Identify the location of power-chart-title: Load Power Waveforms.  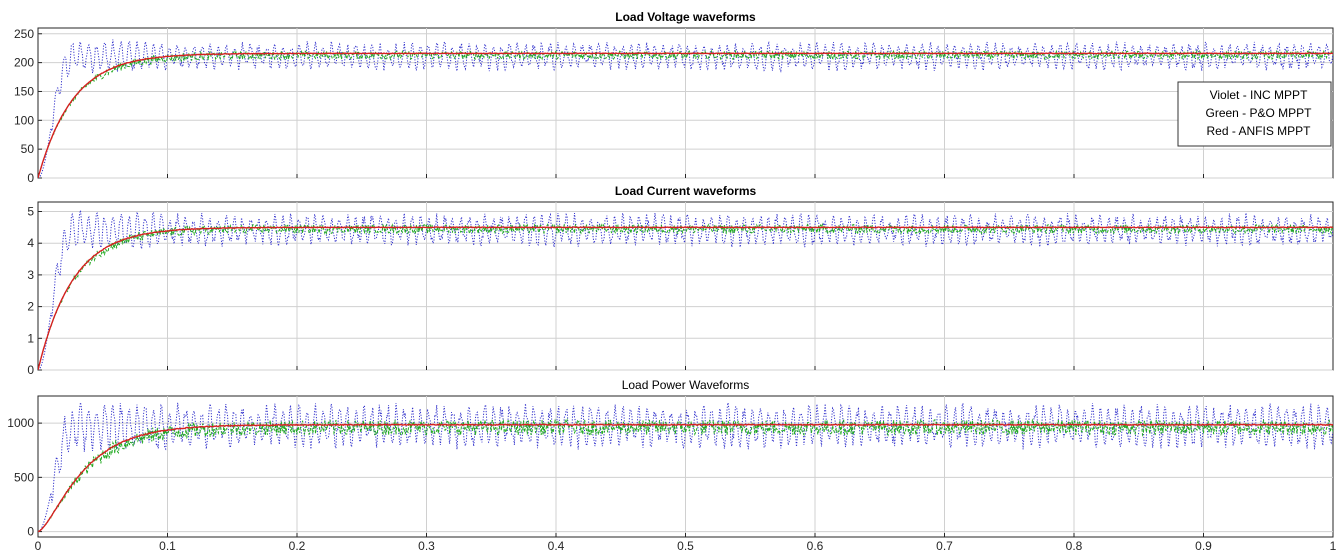
(686, 385).